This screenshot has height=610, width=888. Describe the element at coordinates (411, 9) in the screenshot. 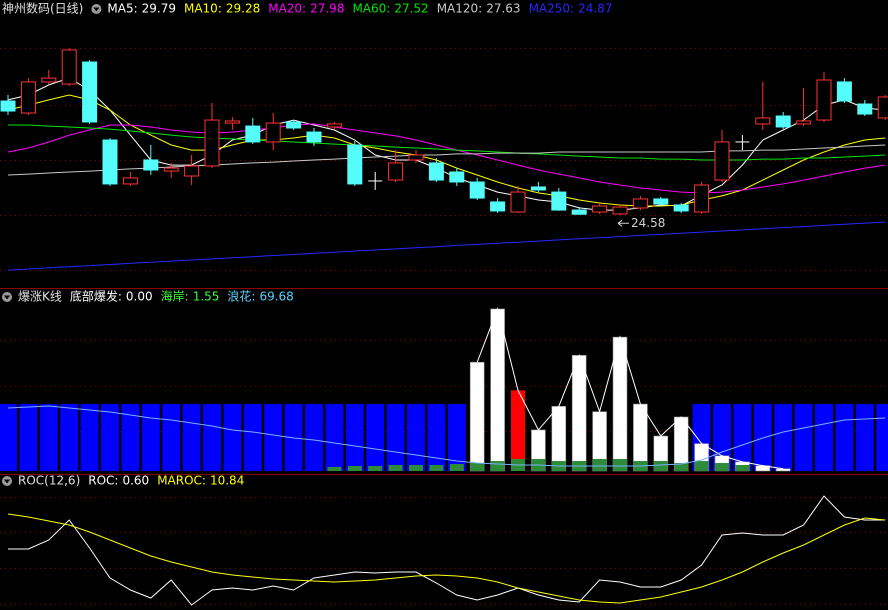

I see `legend-value: 27.52` at that location.